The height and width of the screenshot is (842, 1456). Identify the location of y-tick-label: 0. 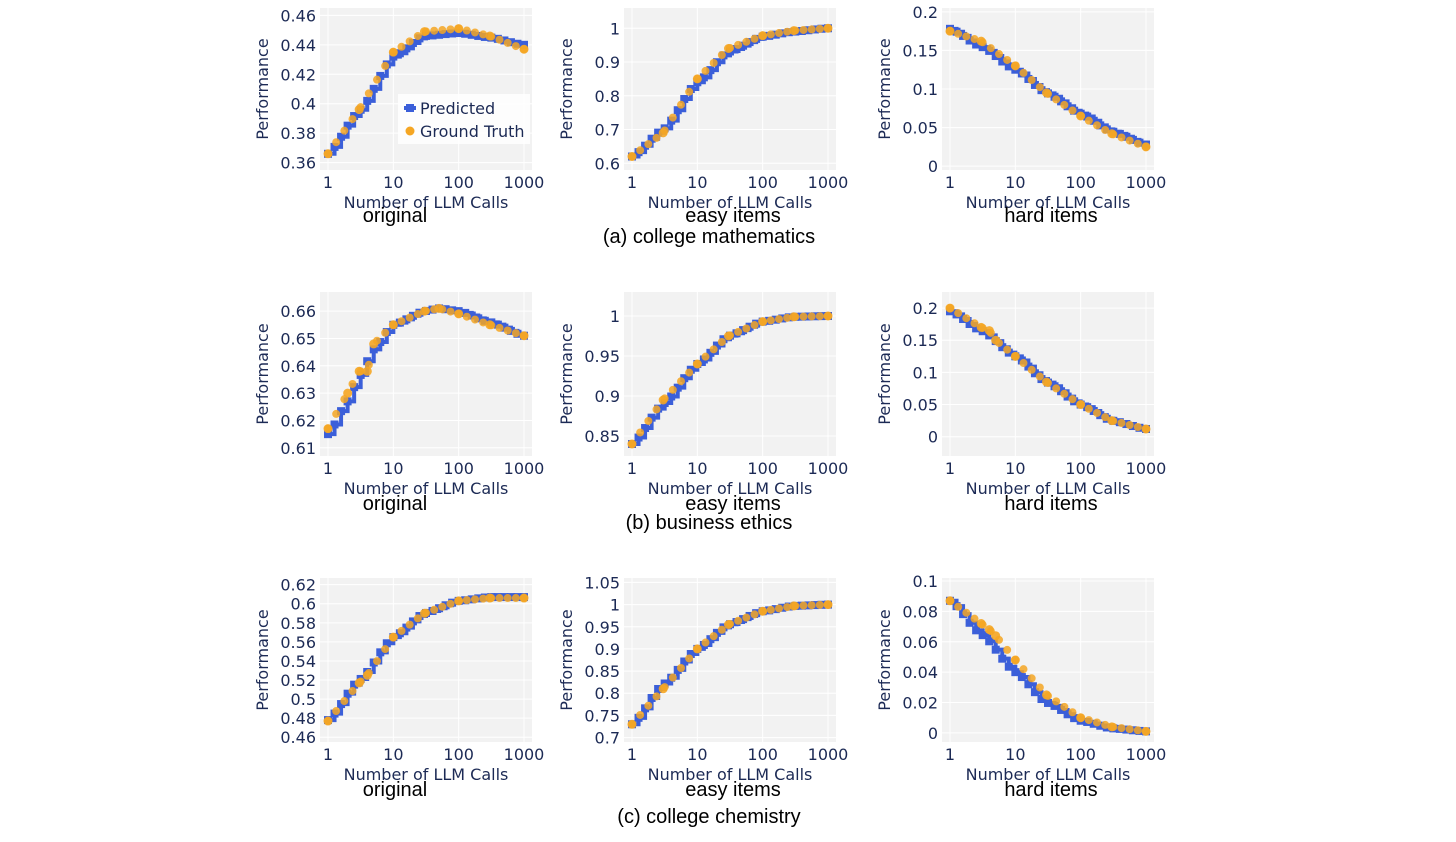
(933, 166).